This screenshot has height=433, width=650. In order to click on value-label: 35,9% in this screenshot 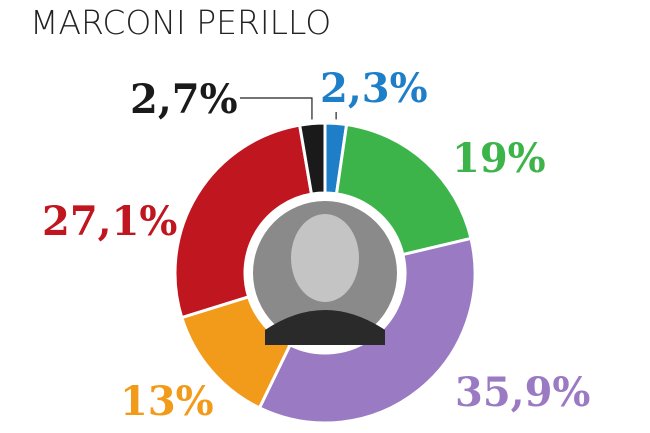, I will do `click(522, 392)`.